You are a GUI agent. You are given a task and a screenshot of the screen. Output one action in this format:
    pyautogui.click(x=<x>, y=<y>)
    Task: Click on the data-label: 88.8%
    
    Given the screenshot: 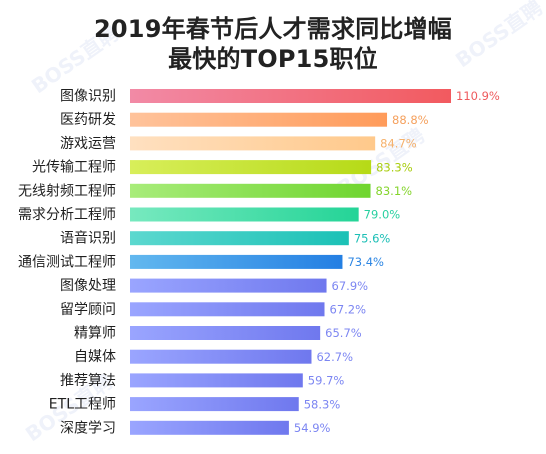 What is the action you would take?
    pyautogui.click(x=410, y=120)
    